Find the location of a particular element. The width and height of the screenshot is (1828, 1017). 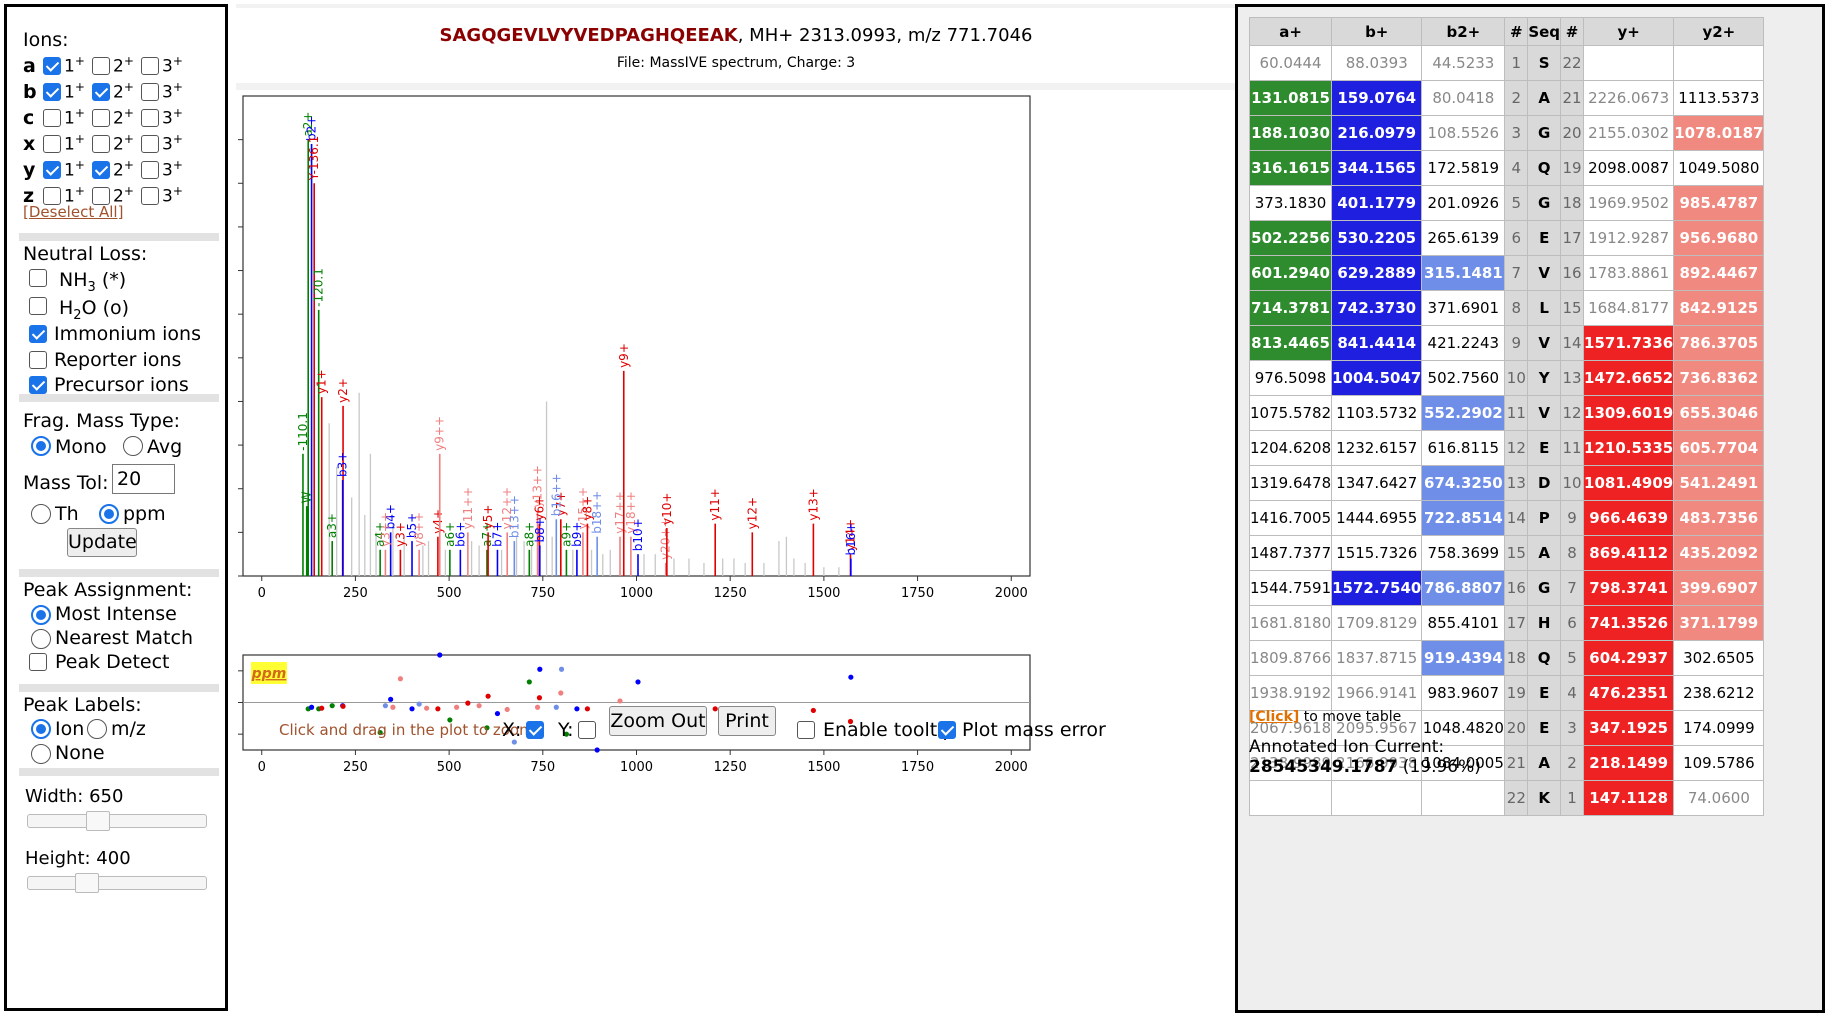

ion-row-label-b: b is located at coordinates (30, 92).